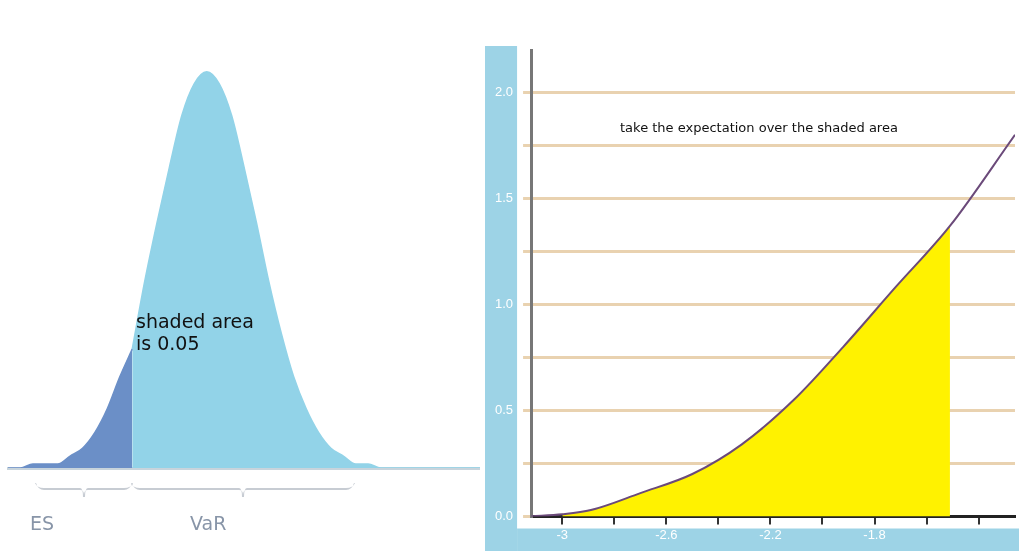  I want to click on y-tick-label: 1.5, so click(504, 197).